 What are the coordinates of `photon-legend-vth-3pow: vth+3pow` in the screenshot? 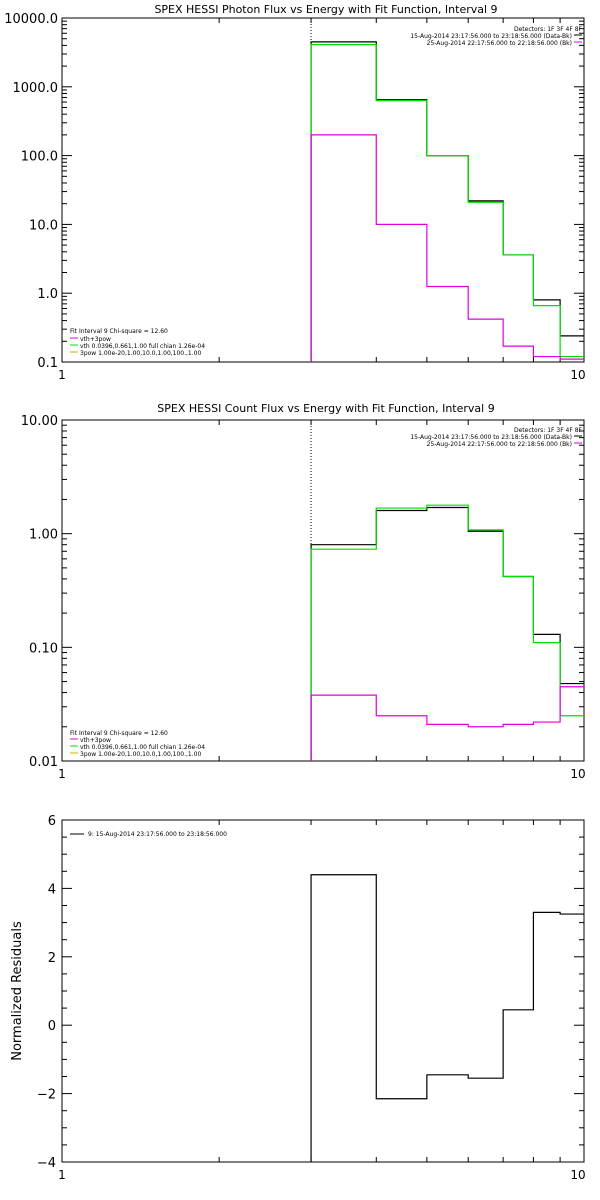 It's located at (95, 339).